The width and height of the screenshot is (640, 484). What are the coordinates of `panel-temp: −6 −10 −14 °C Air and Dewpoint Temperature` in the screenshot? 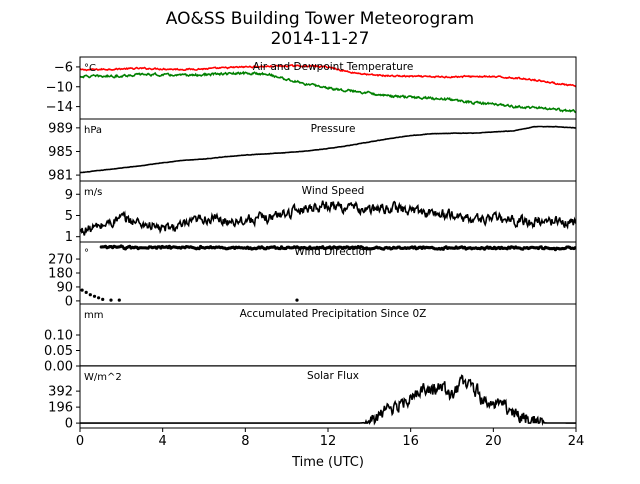 It's located at (311, 88).